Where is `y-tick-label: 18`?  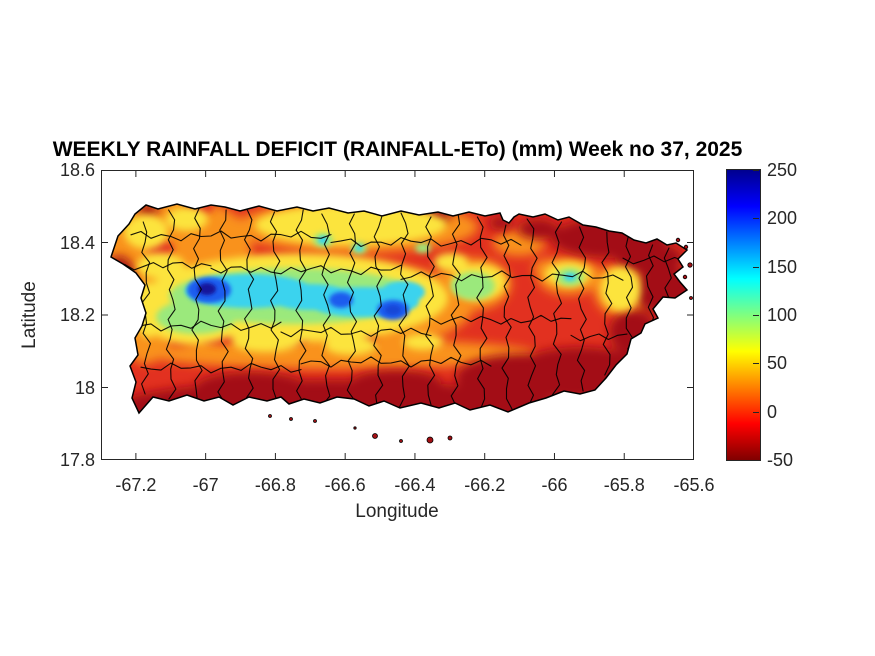
y-tick-label: 18 is located at coordinates (84, 387).